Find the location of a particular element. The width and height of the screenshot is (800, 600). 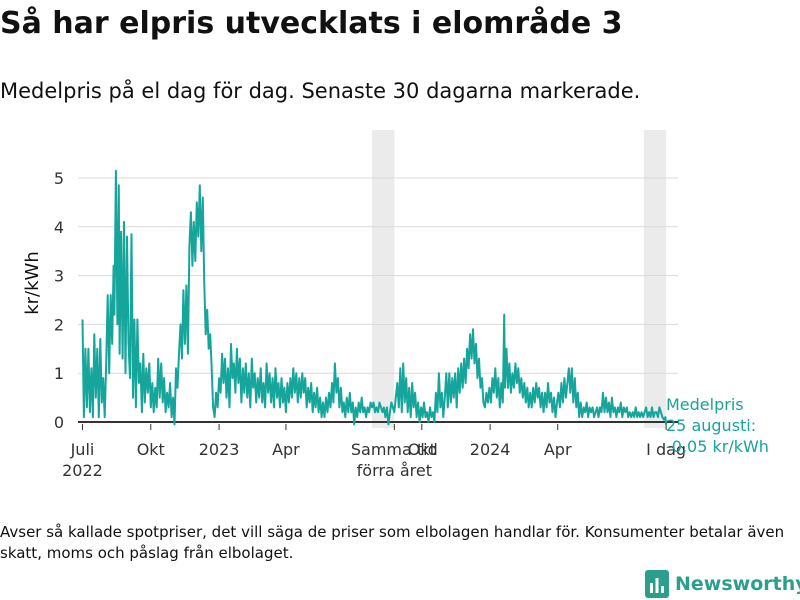

bar-chart-logo-icon is located at coordinates (657, 584).